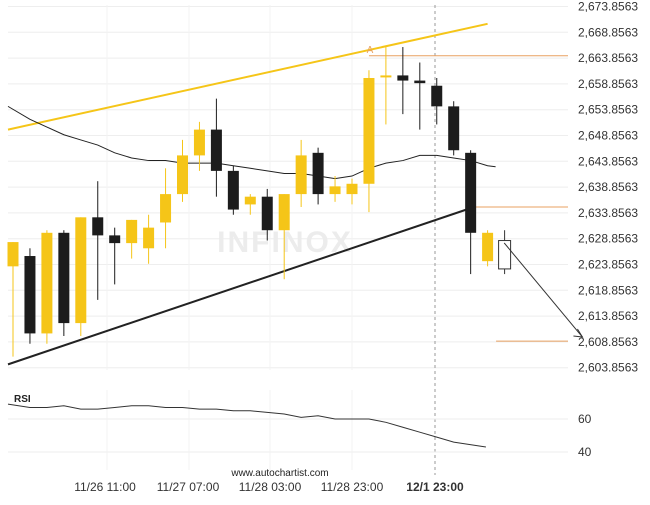 This screenshot has height=505, width=650. What do you see at coordinates (188, 487) in the screenshot?
I see `x-tick-label: 11/27 07:00` at bounding box center [188, 487].